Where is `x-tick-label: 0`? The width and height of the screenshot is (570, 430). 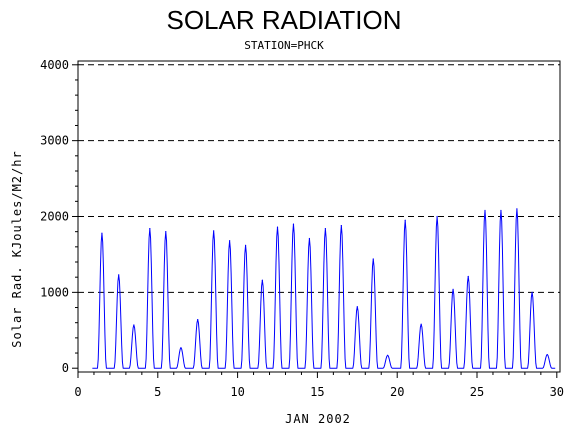 x-tick-label: 0 is located at coordinates (77, 392).